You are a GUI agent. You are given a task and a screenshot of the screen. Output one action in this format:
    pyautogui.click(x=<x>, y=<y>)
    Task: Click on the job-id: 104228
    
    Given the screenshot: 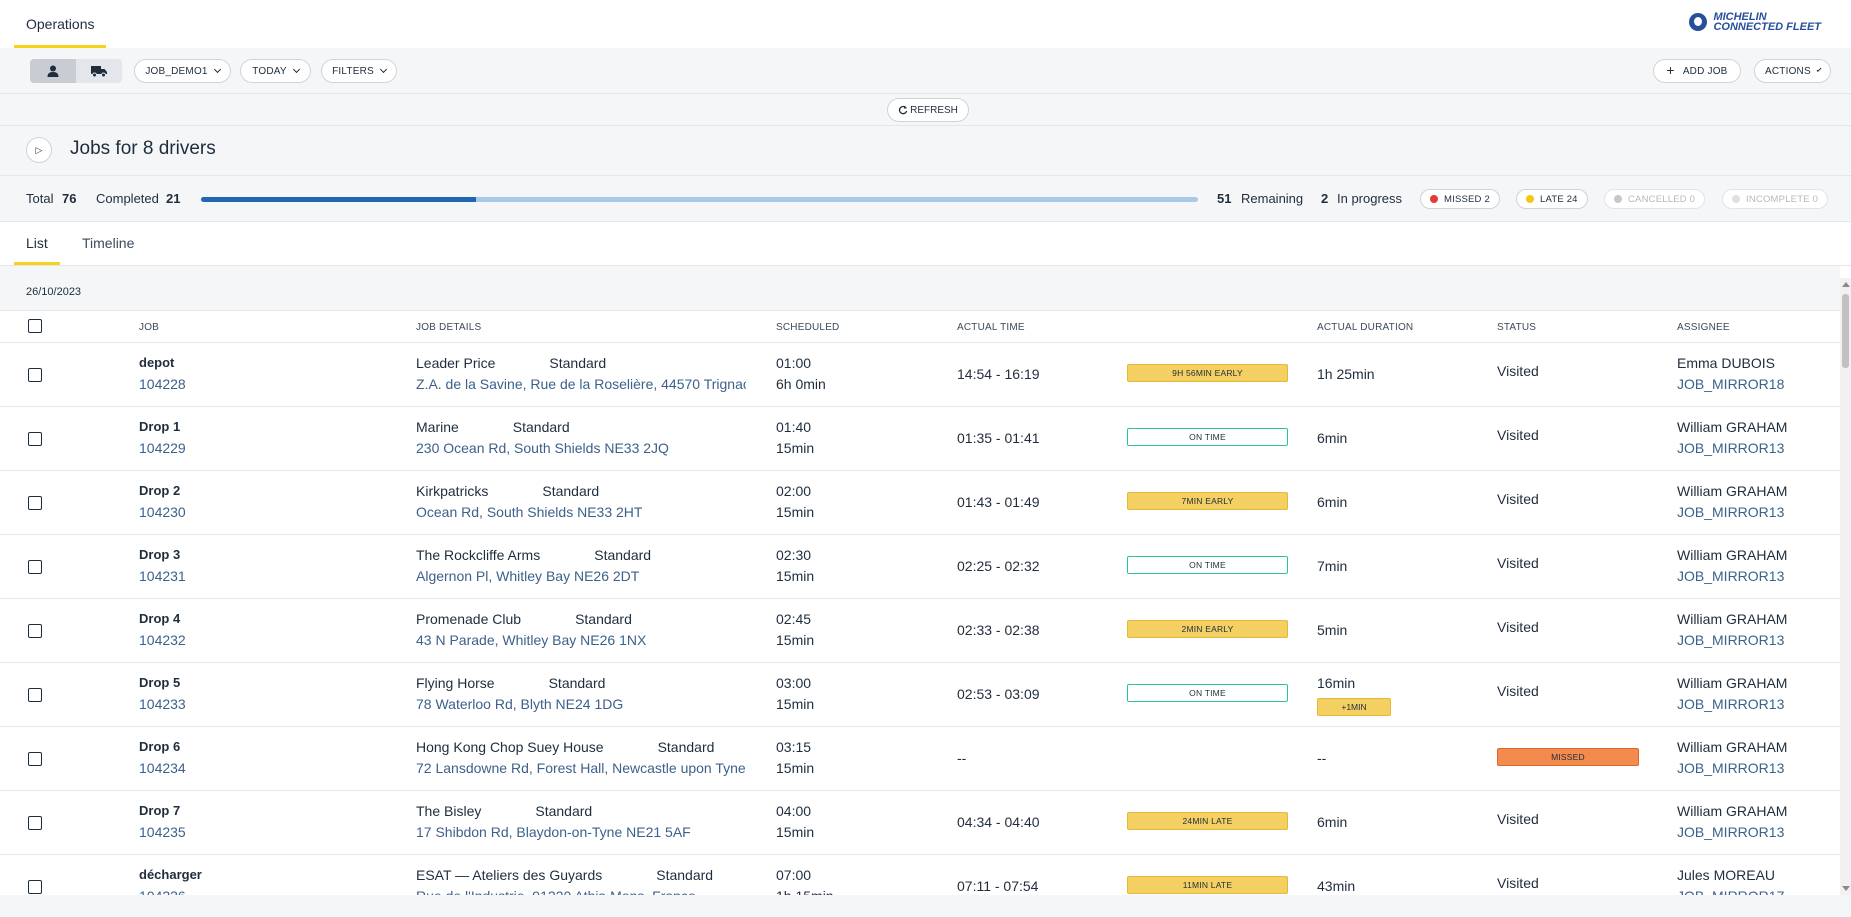 What is the action you would take?
    pyautogui.click(x=162, y=384)
    